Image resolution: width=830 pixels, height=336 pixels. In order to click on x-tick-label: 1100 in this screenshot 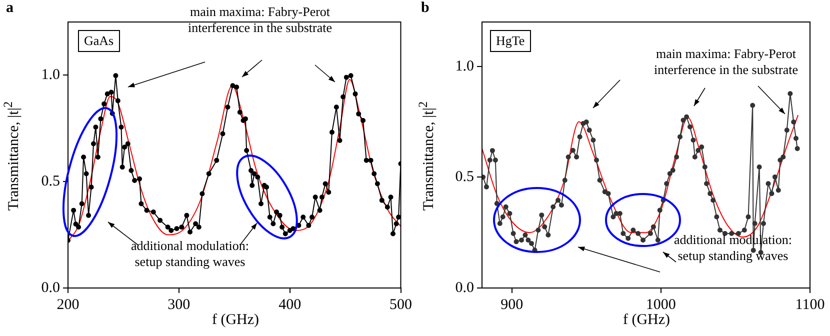, I will do `click(810, 304)`.